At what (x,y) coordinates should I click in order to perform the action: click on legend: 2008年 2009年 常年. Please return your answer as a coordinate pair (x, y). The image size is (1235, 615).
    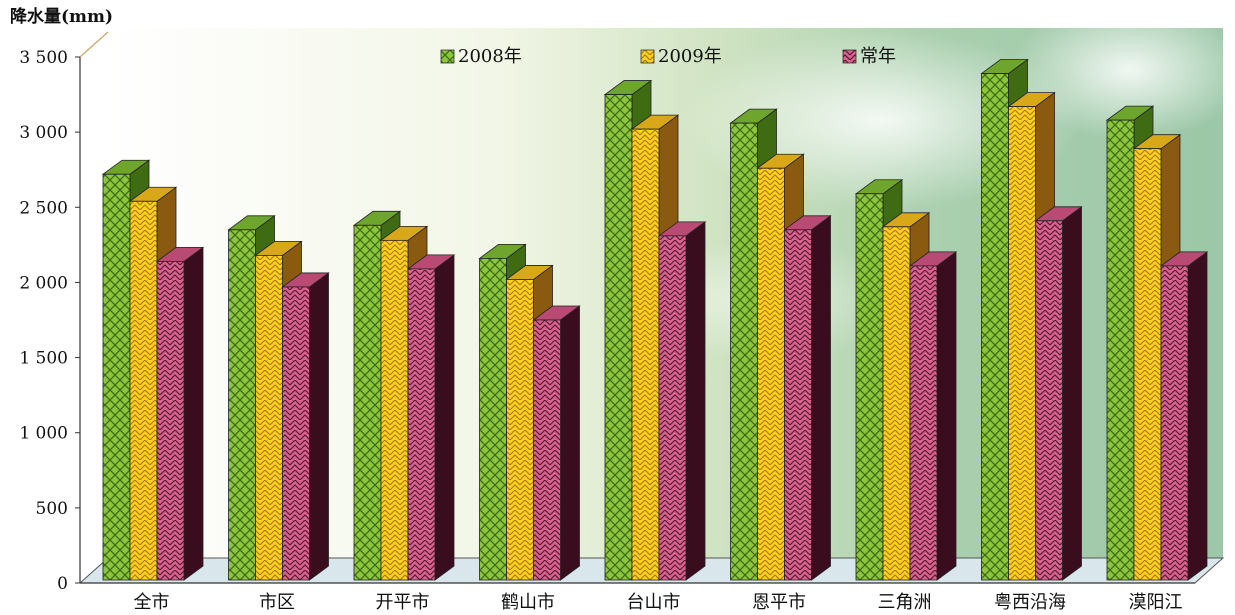
    Looking at the image, I should click on (668, 56).